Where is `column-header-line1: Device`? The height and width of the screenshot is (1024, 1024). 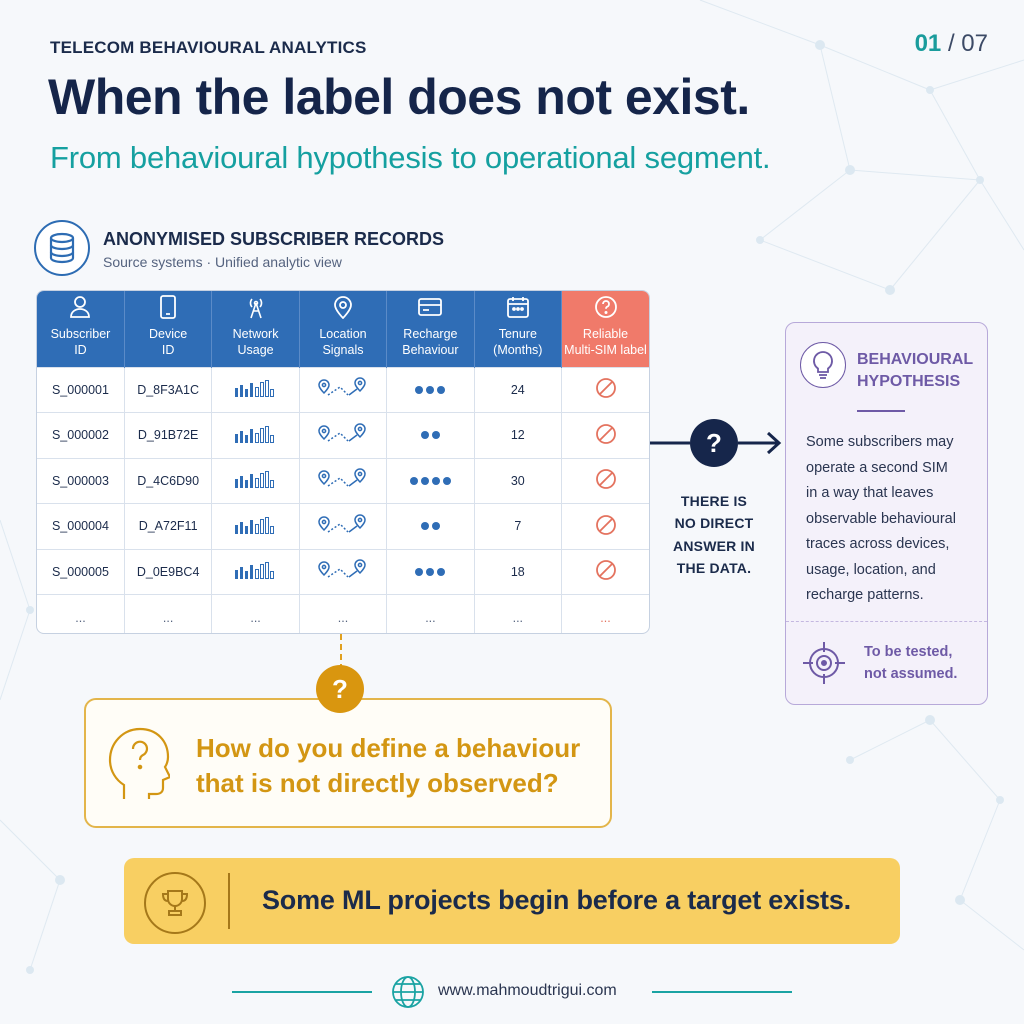 column-header-line1: Device is located at coordinates (168, 334).